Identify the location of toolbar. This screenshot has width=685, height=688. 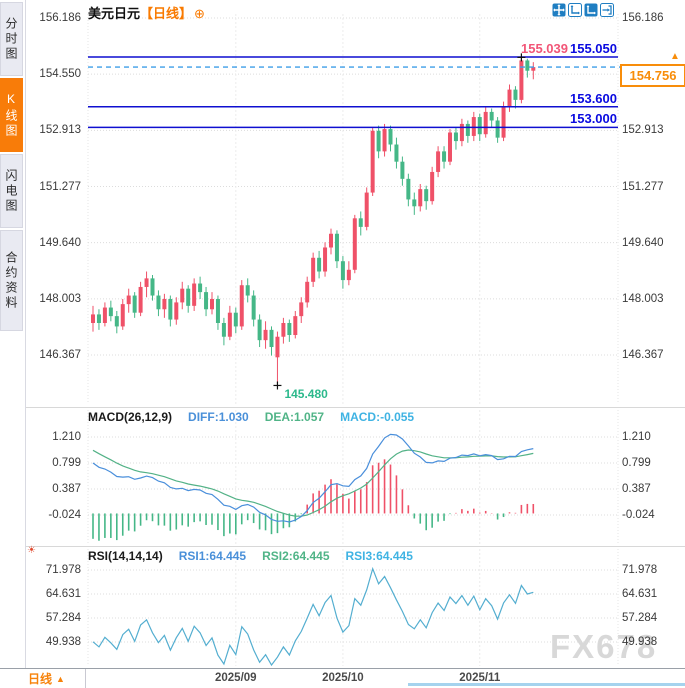
(583, 10).